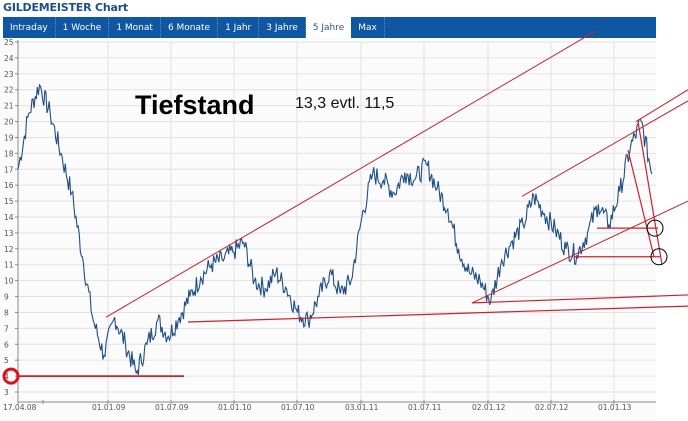  I want to click on tab-1-woche: 1 Woche, so click(83, 27).